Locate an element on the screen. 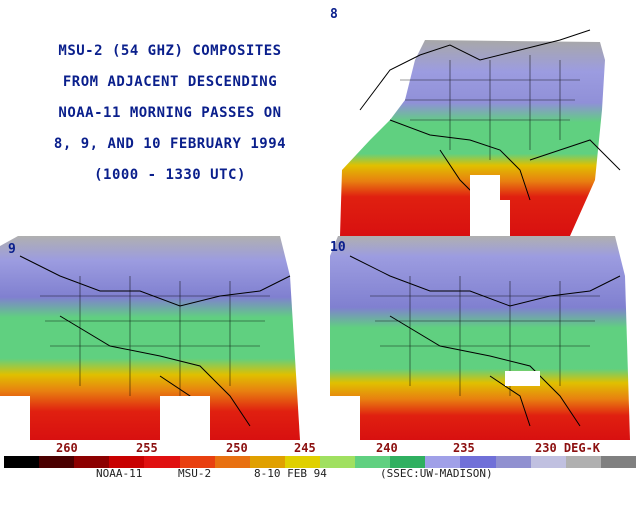  footer-credit: (SSEC:UW-MADISON) is located at coordinates (436, 473).